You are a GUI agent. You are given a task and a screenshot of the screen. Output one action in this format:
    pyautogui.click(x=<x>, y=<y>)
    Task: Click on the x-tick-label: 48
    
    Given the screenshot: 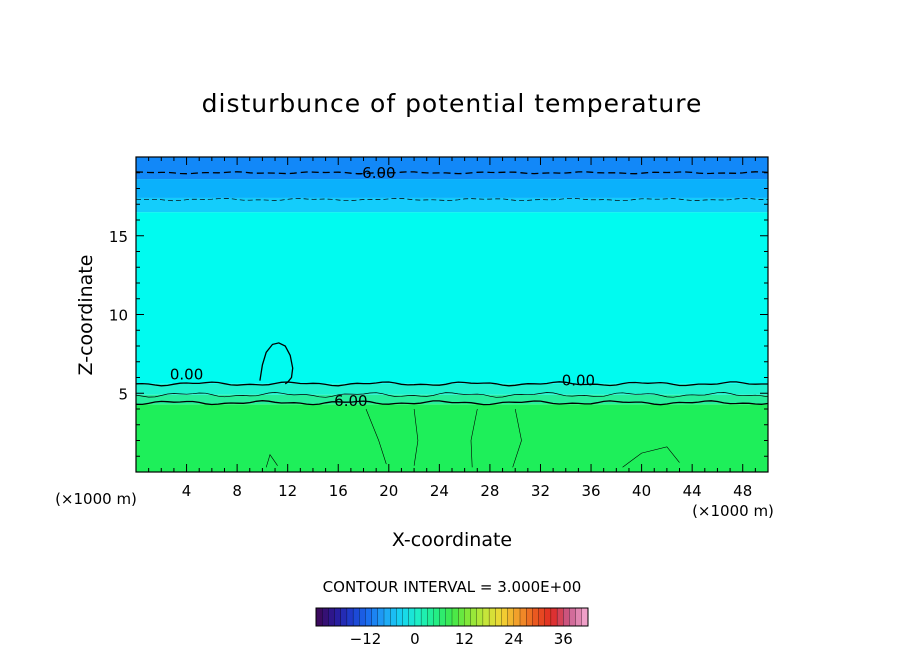 What is the action you would take?
    pyautogui.click(x=742, y=491)
    